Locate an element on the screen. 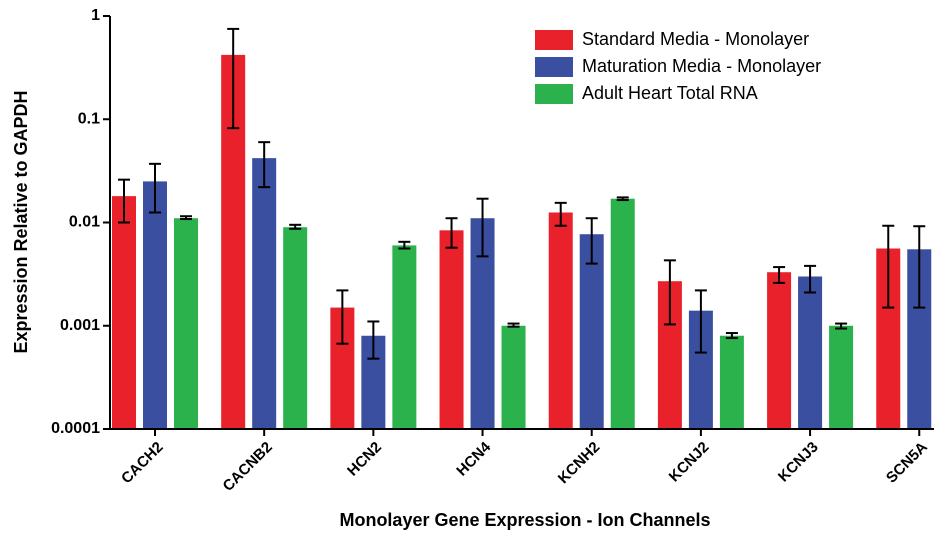 Image resolution: width=934 pixels, height=536 pixels. y-axis-label: Expression Relative to GAPDH is located at coordinates (21, 221).